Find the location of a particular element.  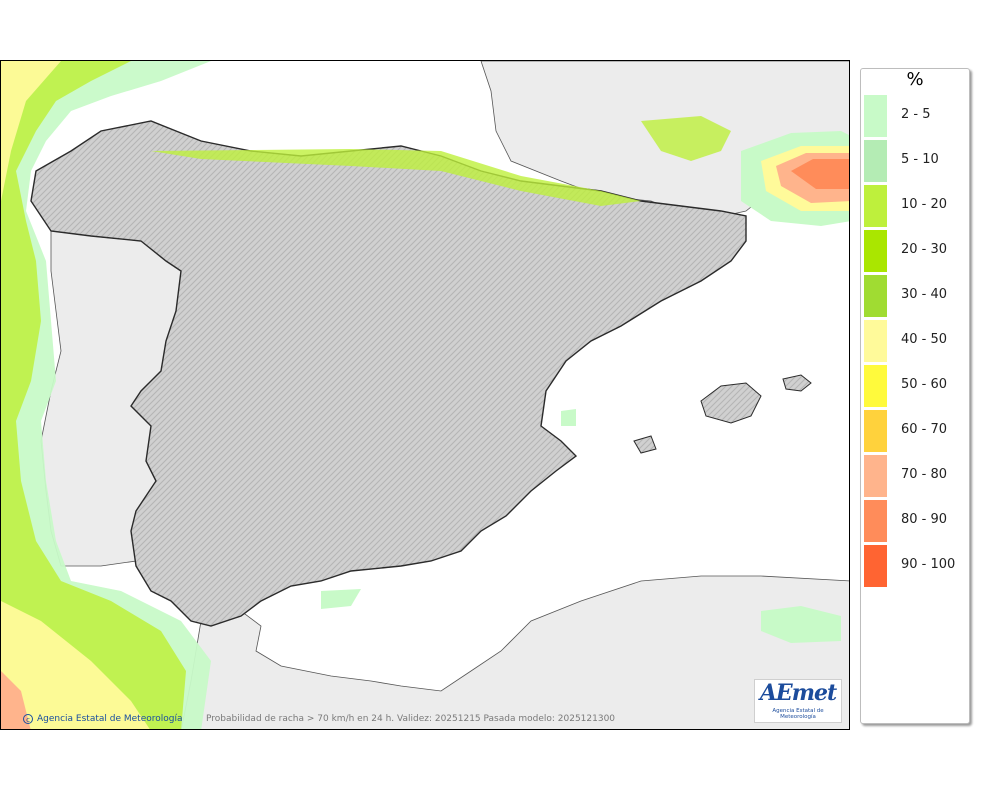

legend-unit: % is located at coordinates (915, 79).